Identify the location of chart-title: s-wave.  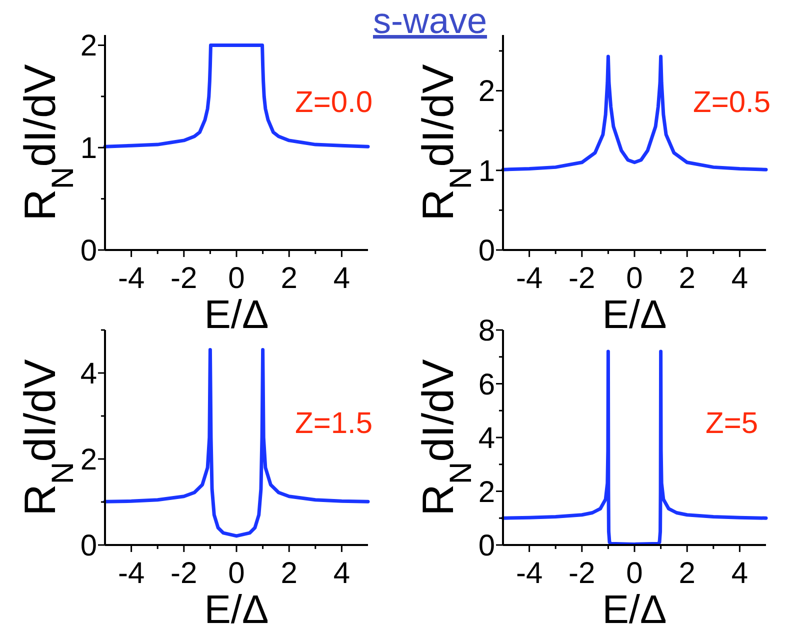
(430, 20).